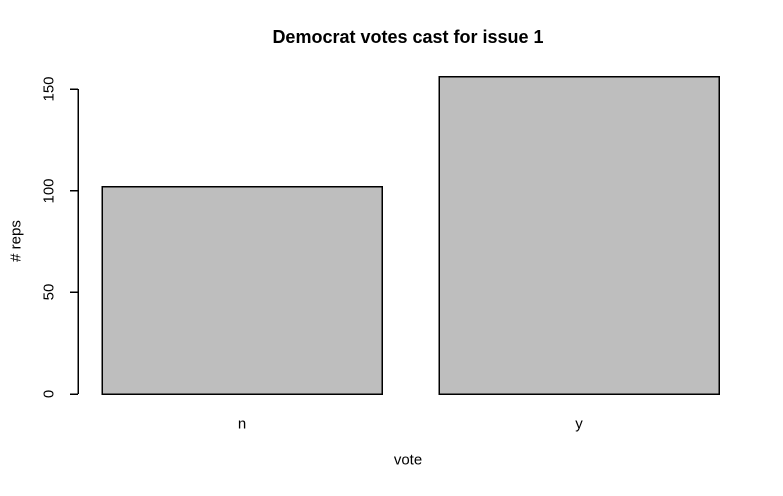  I want to click on y-axis-label: # reps, so click(16, 241).